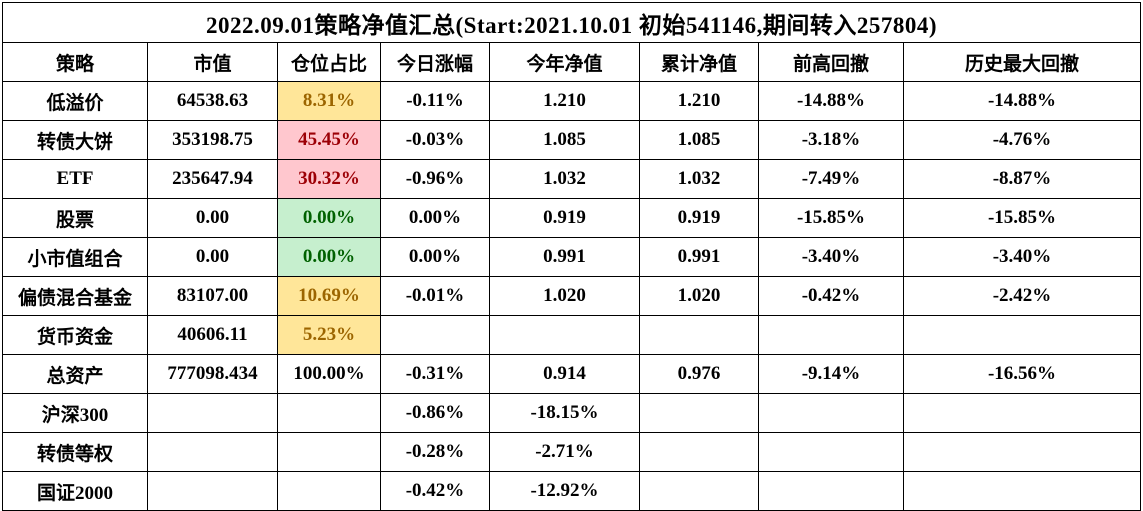 This screenshot has width=1143, height=511. Describe the element at coordinates (831, 257) in the screenshot. I see `cell-prev-high-drawdown: -3.40%` at that location.